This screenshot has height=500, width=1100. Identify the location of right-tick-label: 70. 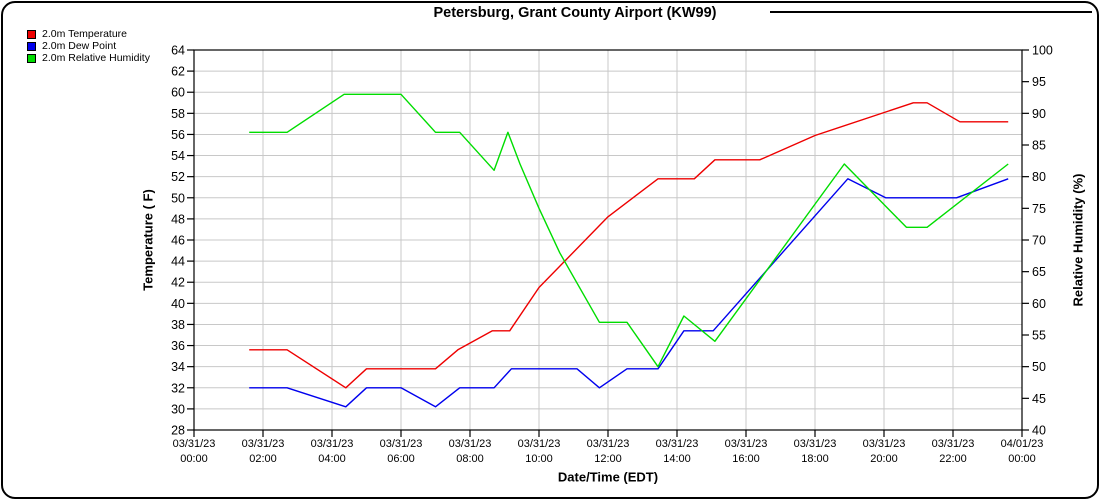
(1039, 241).